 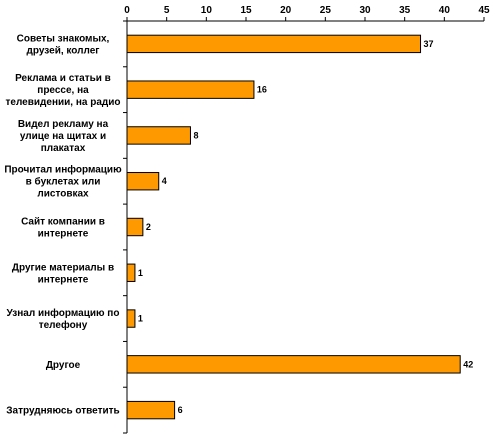 I want to click on category-label: Узнал информацию по телефону, so click(x=63, y=319).